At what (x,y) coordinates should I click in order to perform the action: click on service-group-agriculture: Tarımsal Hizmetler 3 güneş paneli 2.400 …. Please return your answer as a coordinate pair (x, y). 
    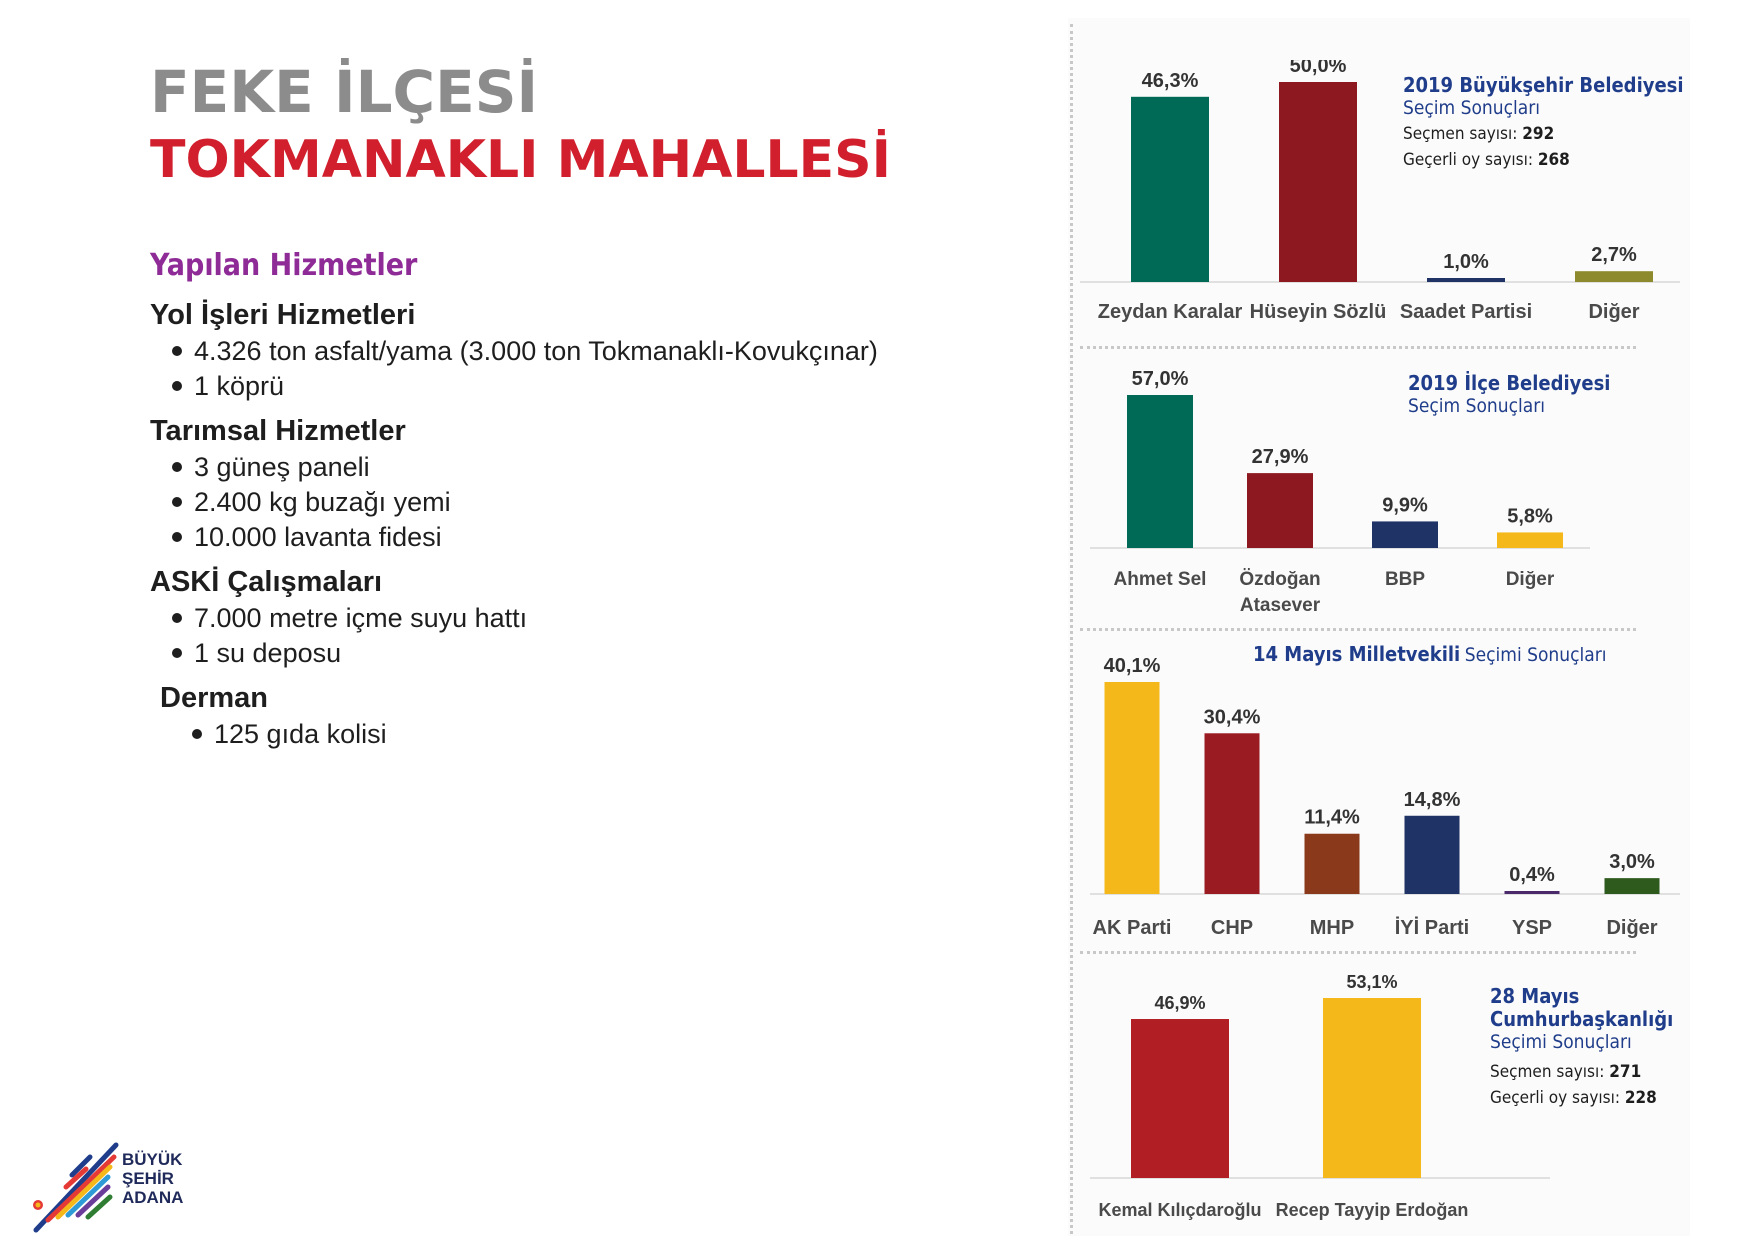
    Looking at the image, I should click on (560, 483).